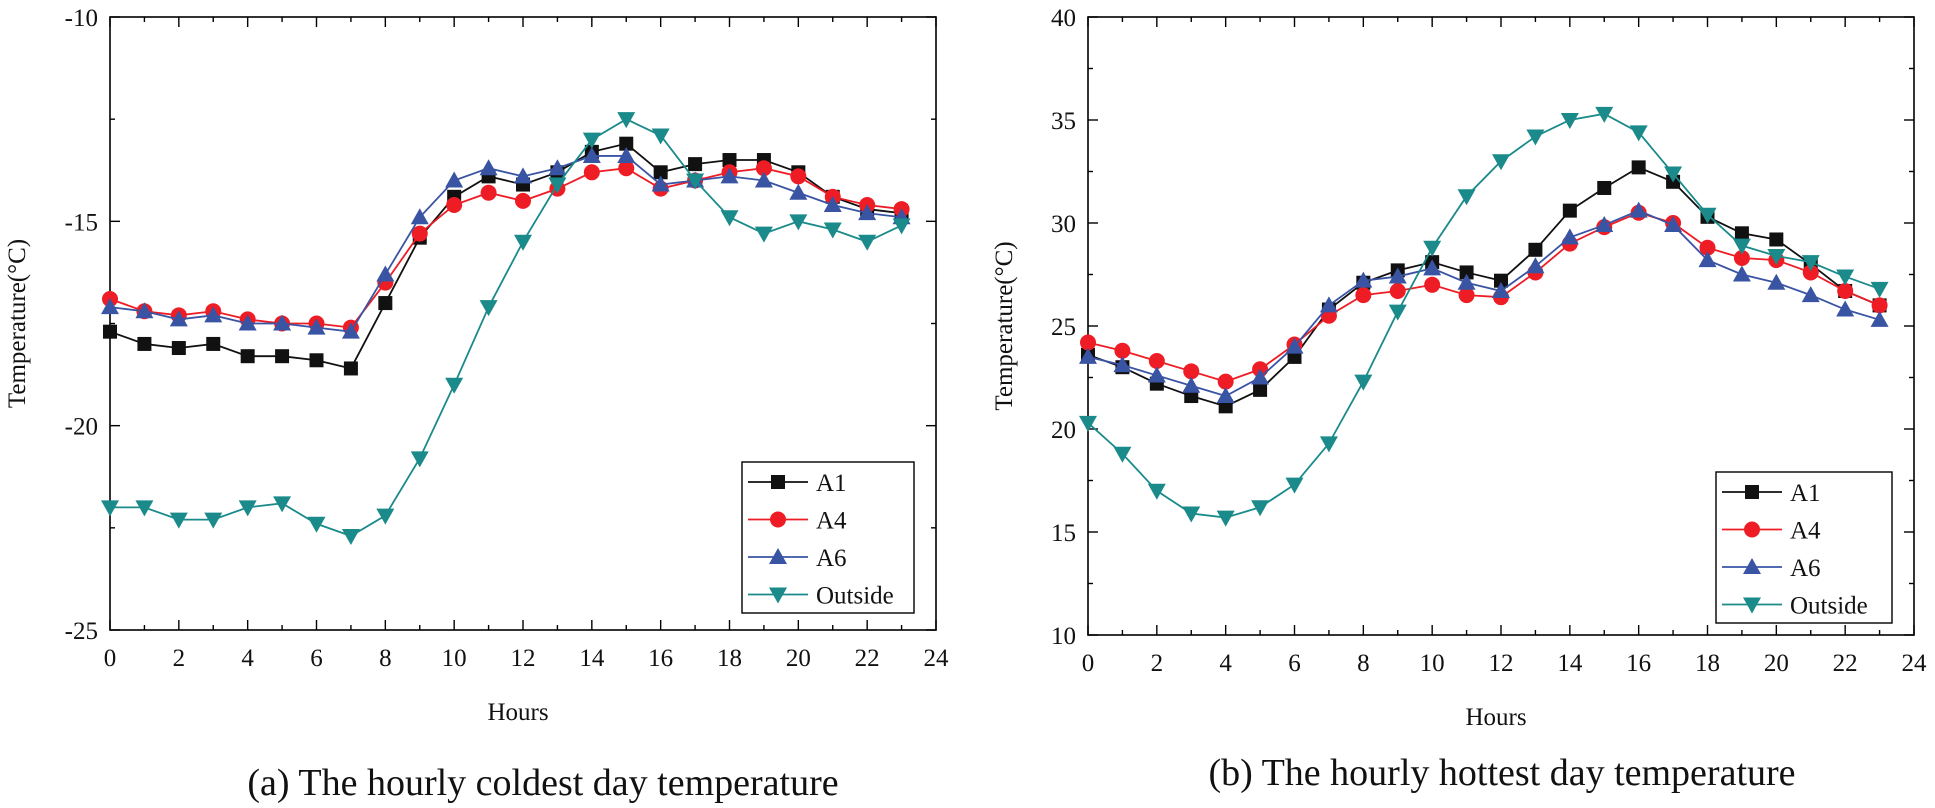 The width and height of the screenshot is (1935, 808). Describe the element at coordinates (1063, 224) in the screenshot. I see `y-tick-label: 30` at that location.